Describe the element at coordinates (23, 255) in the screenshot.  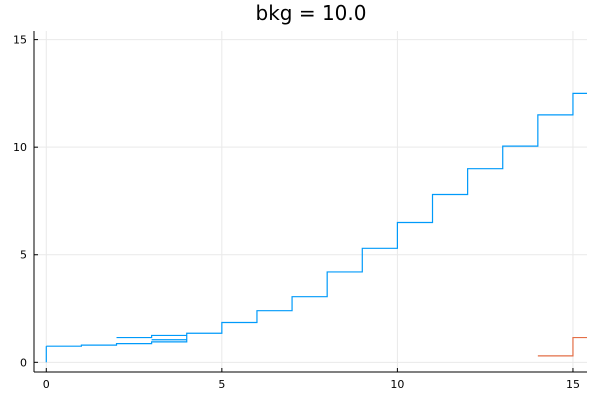
I see `y-tick-label: 5` at that location.